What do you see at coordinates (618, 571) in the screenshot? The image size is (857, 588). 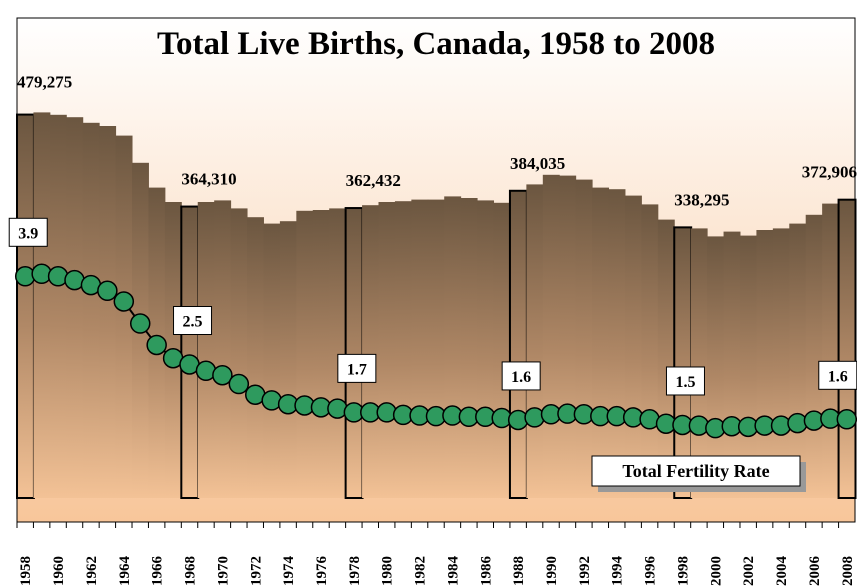 I see `x-tick-label: 1994` at bounding box center [618, 571].